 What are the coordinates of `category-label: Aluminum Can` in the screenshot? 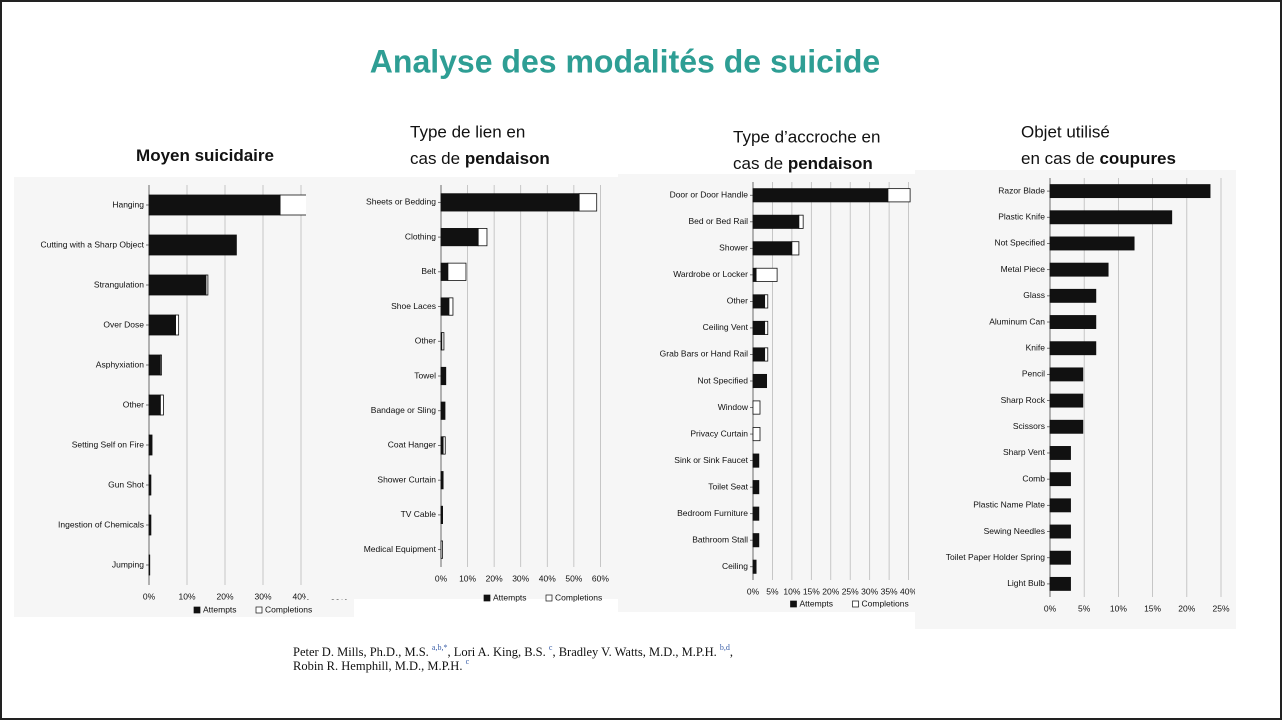 It's located at (1017, 321).